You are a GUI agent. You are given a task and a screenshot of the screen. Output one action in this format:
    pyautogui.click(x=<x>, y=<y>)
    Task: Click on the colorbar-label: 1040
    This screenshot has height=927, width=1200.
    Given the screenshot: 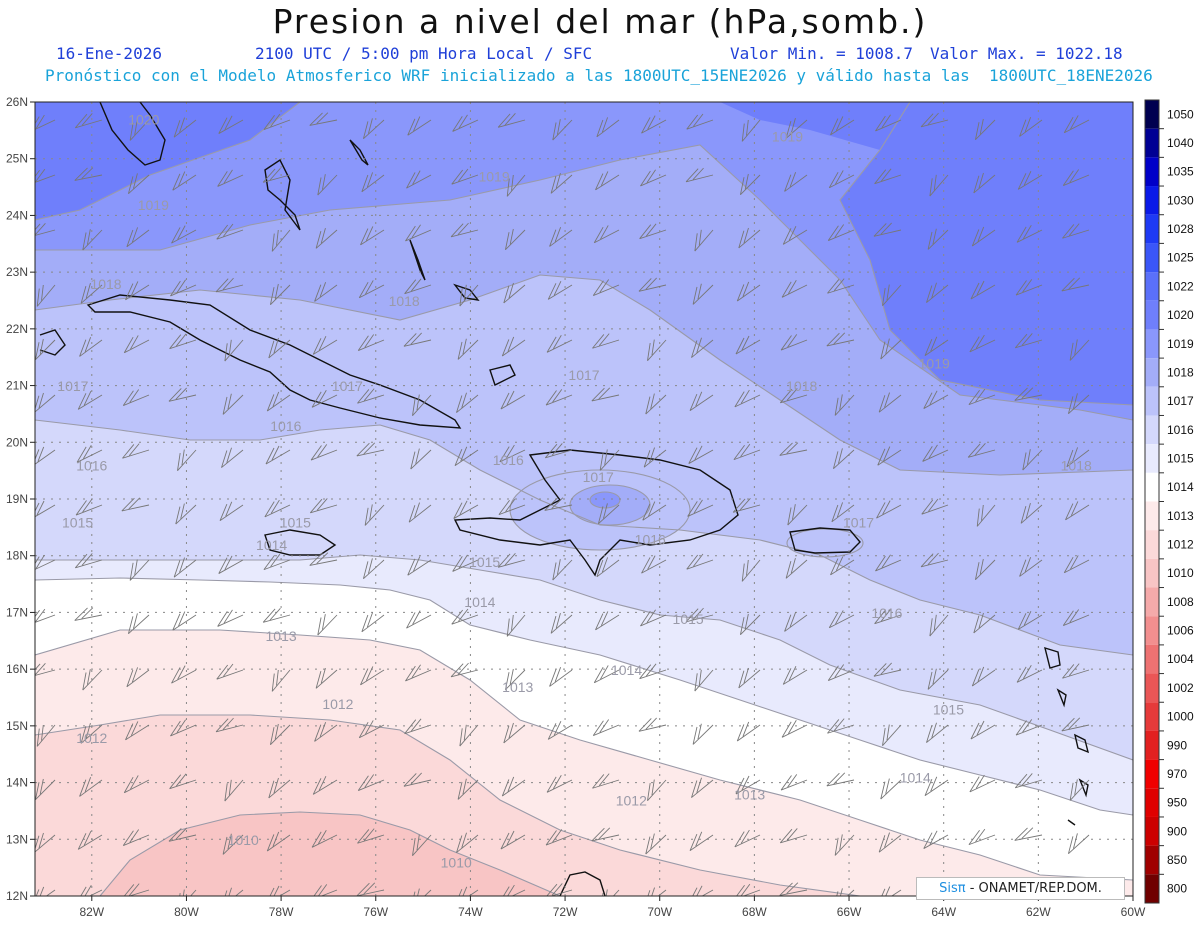 What is the action you would take?
    pyautogui.click(x=1180, y=143)
    